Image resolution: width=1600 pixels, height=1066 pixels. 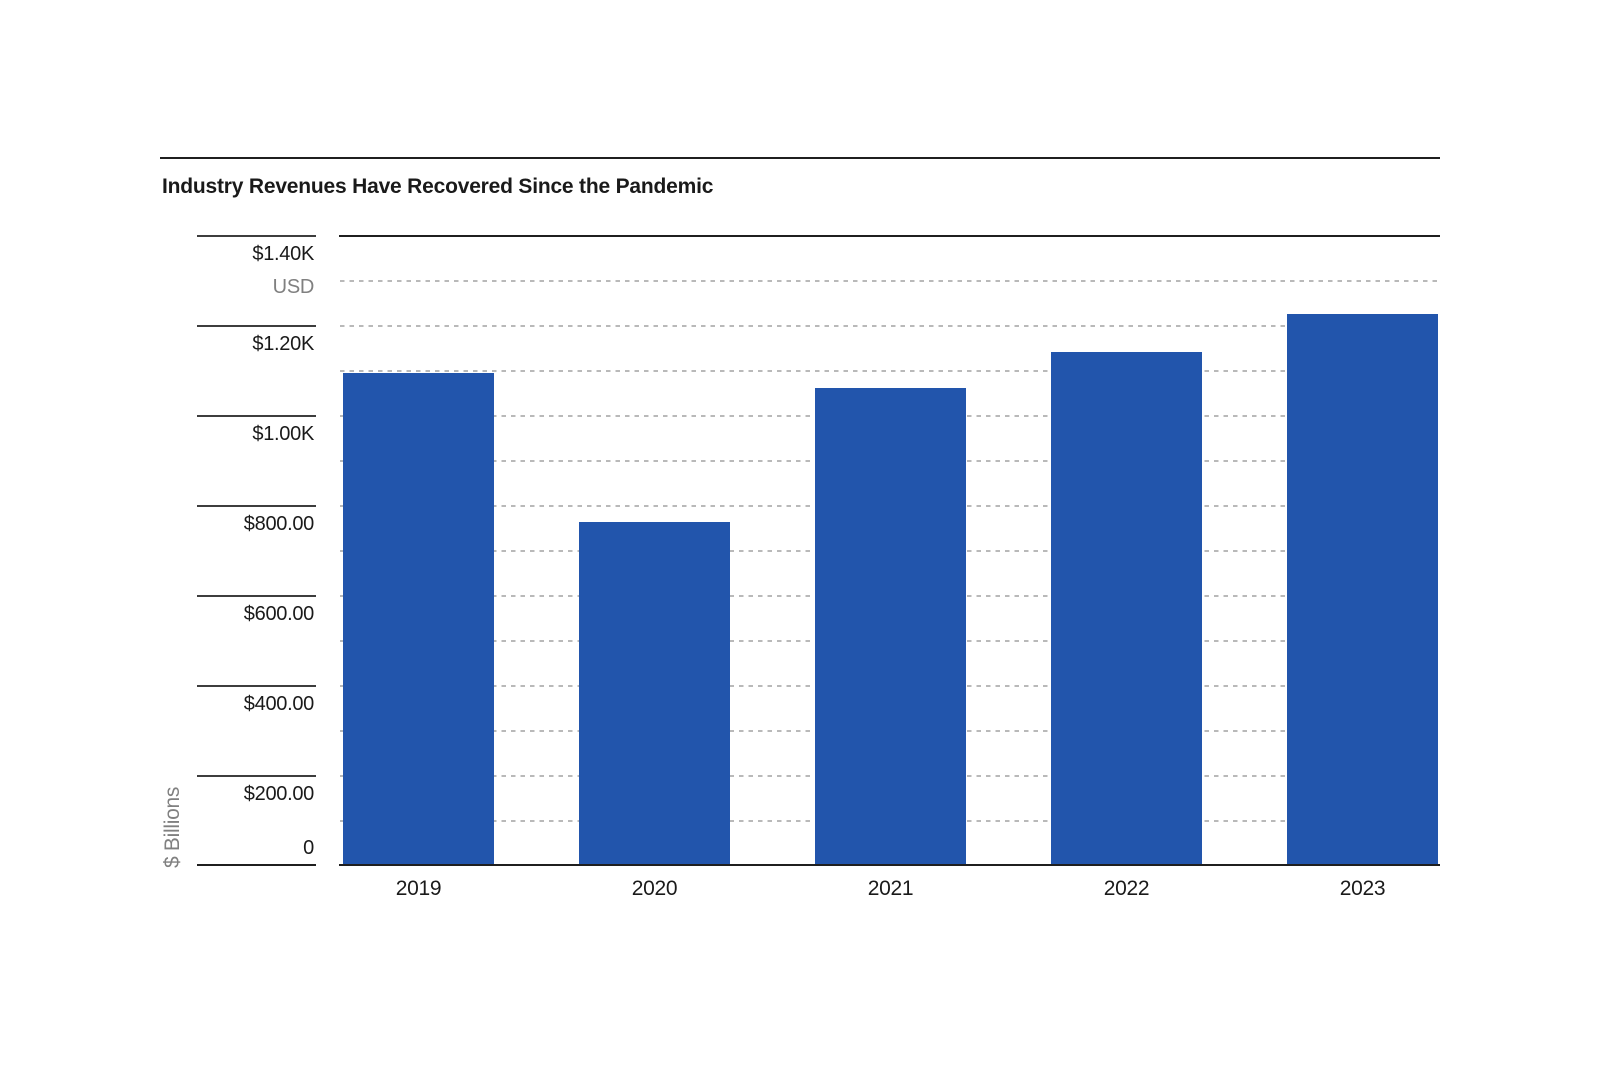 What do you see at coordinates (890, 626) in the screenshot?
I see `bar-2021` at bounding box center [890, 626].